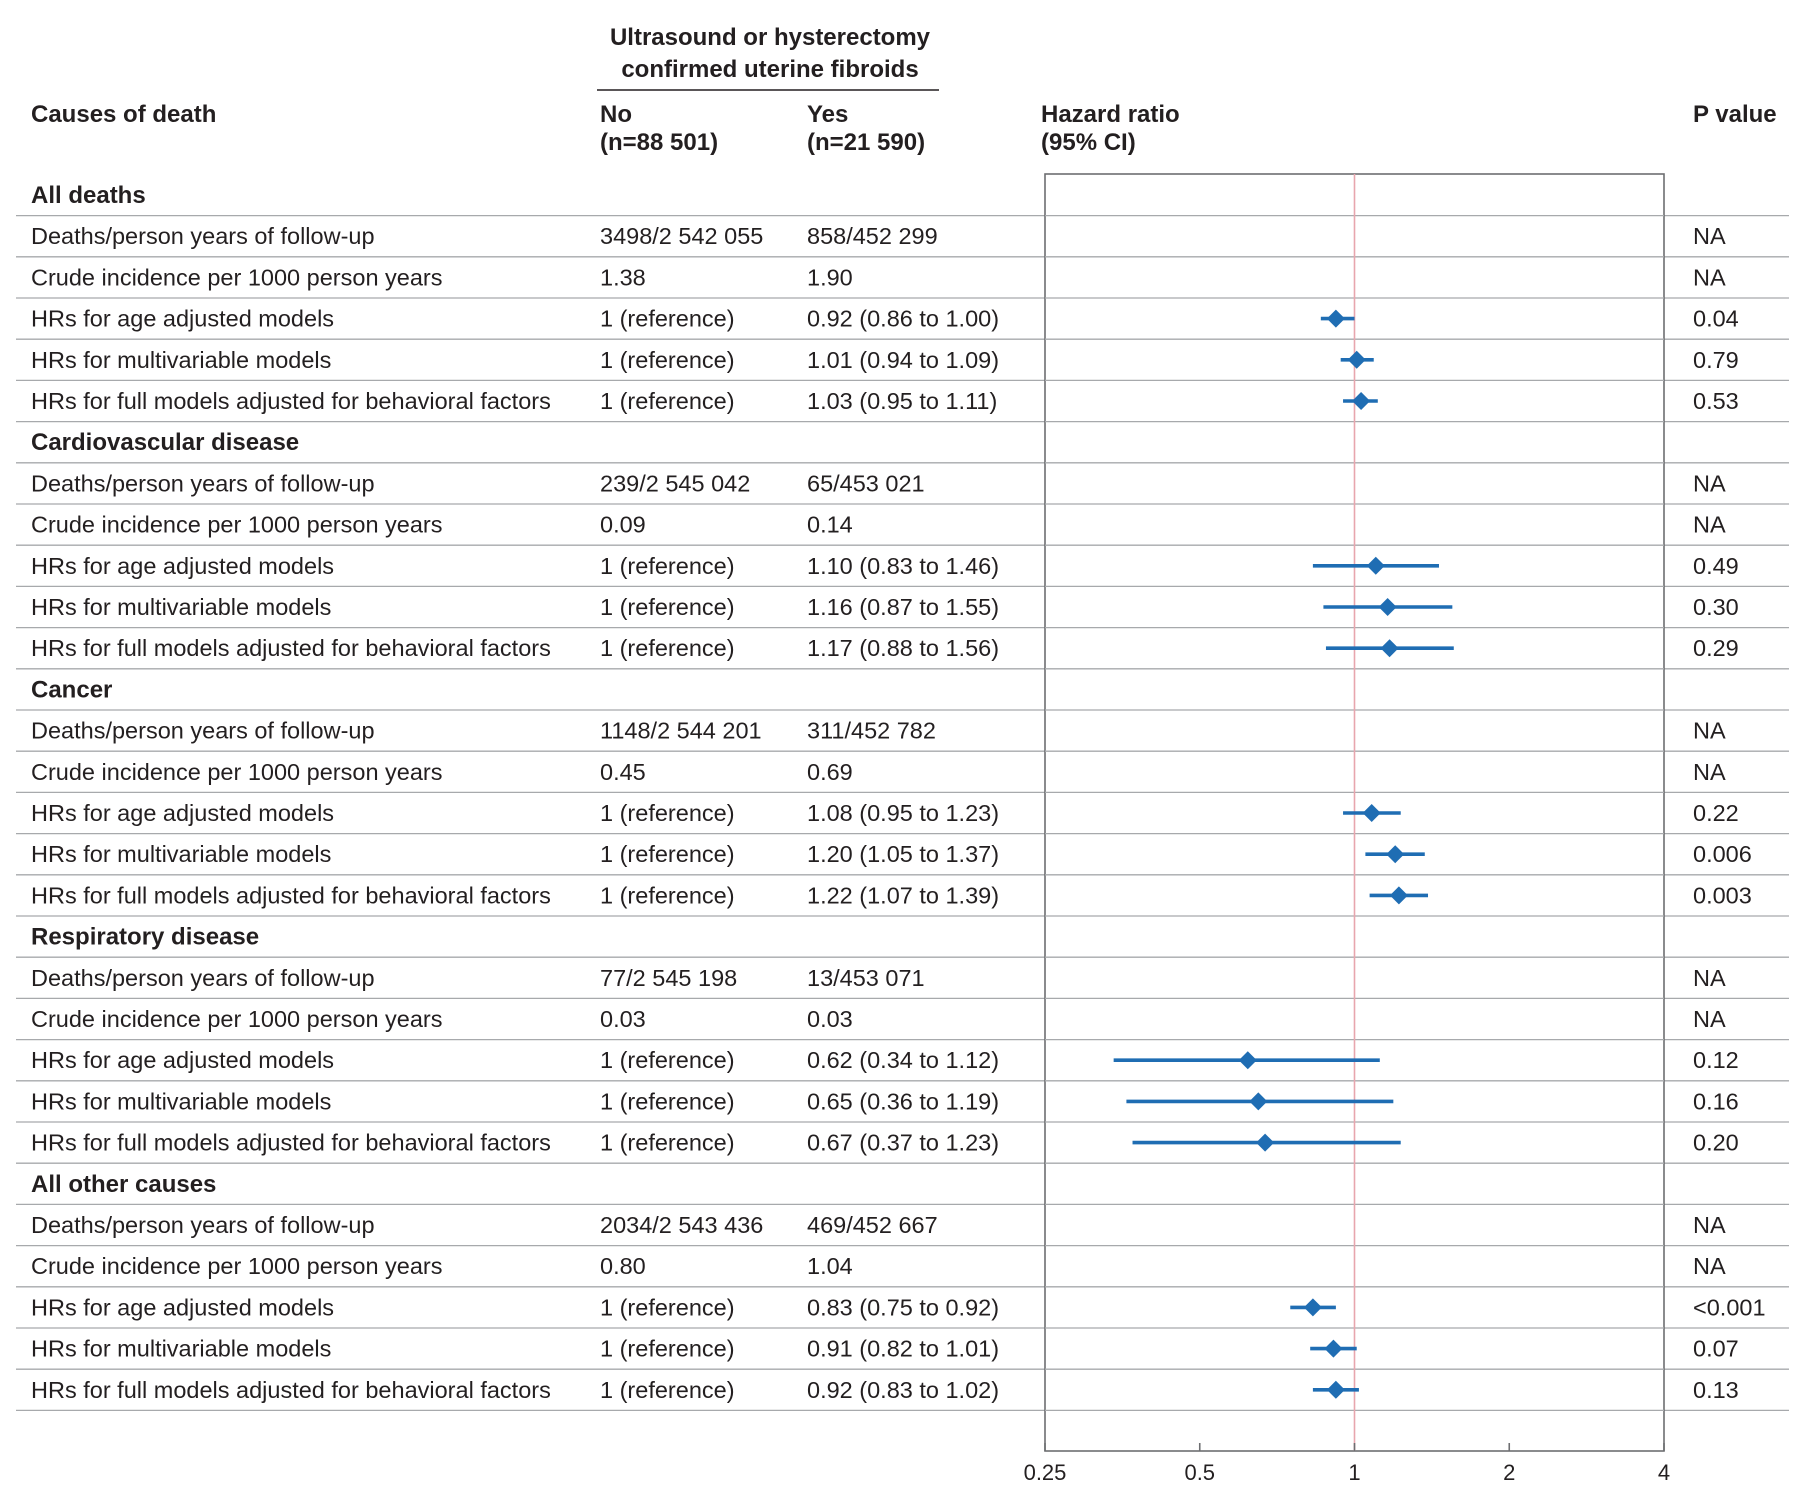  I want to click on yes-value: 0.65 (0.36 to 1.19), so click(903, 1101).